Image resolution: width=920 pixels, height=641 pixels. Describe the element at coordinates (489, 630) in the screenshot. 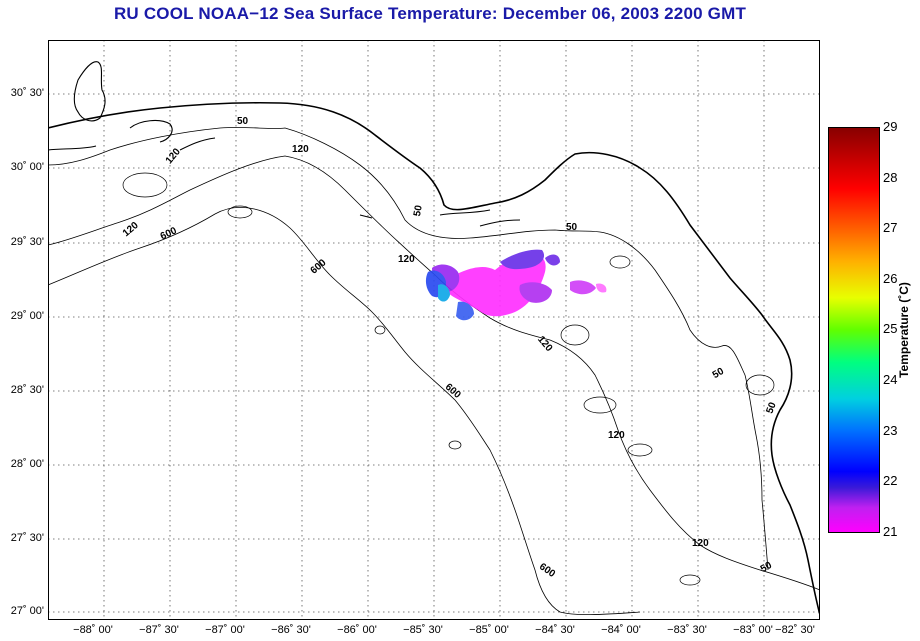

I see `lon-label: −85˚ 00'` at that location.